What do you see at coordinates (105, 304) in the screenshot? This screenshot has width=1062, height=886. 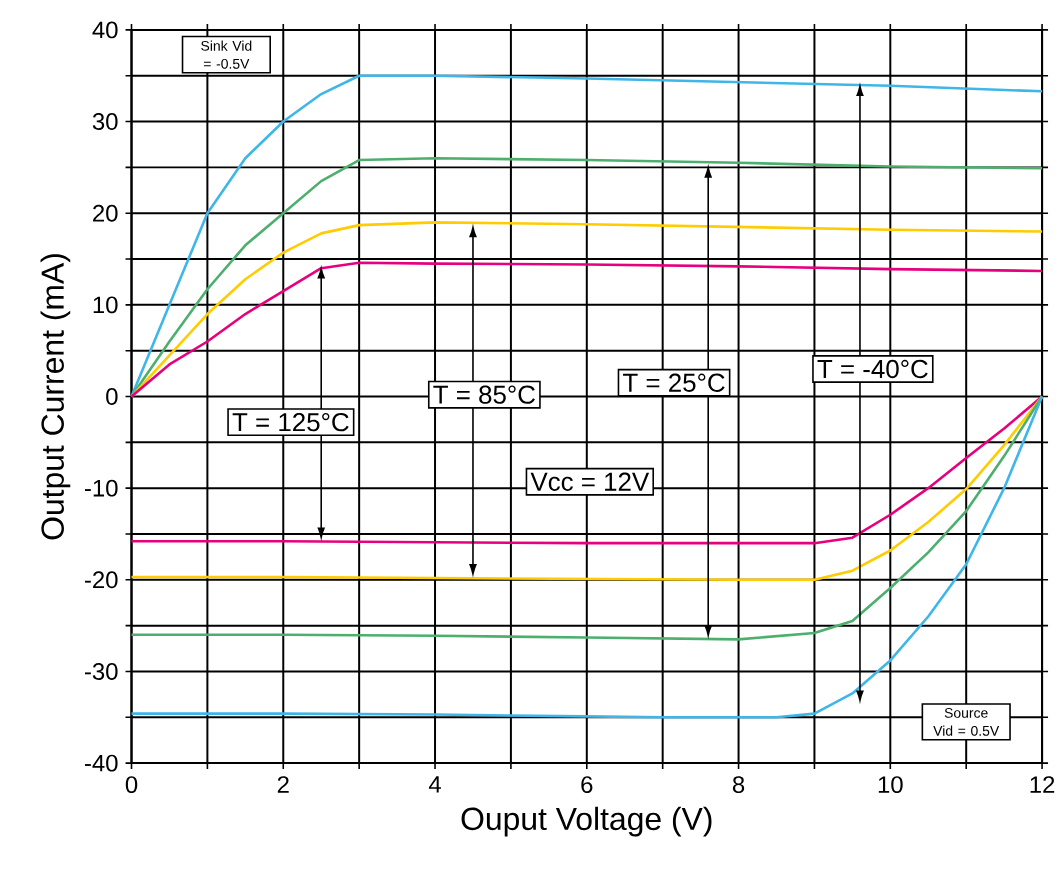 I see `y-tick-label: 10` at bounding box center [105, 304].